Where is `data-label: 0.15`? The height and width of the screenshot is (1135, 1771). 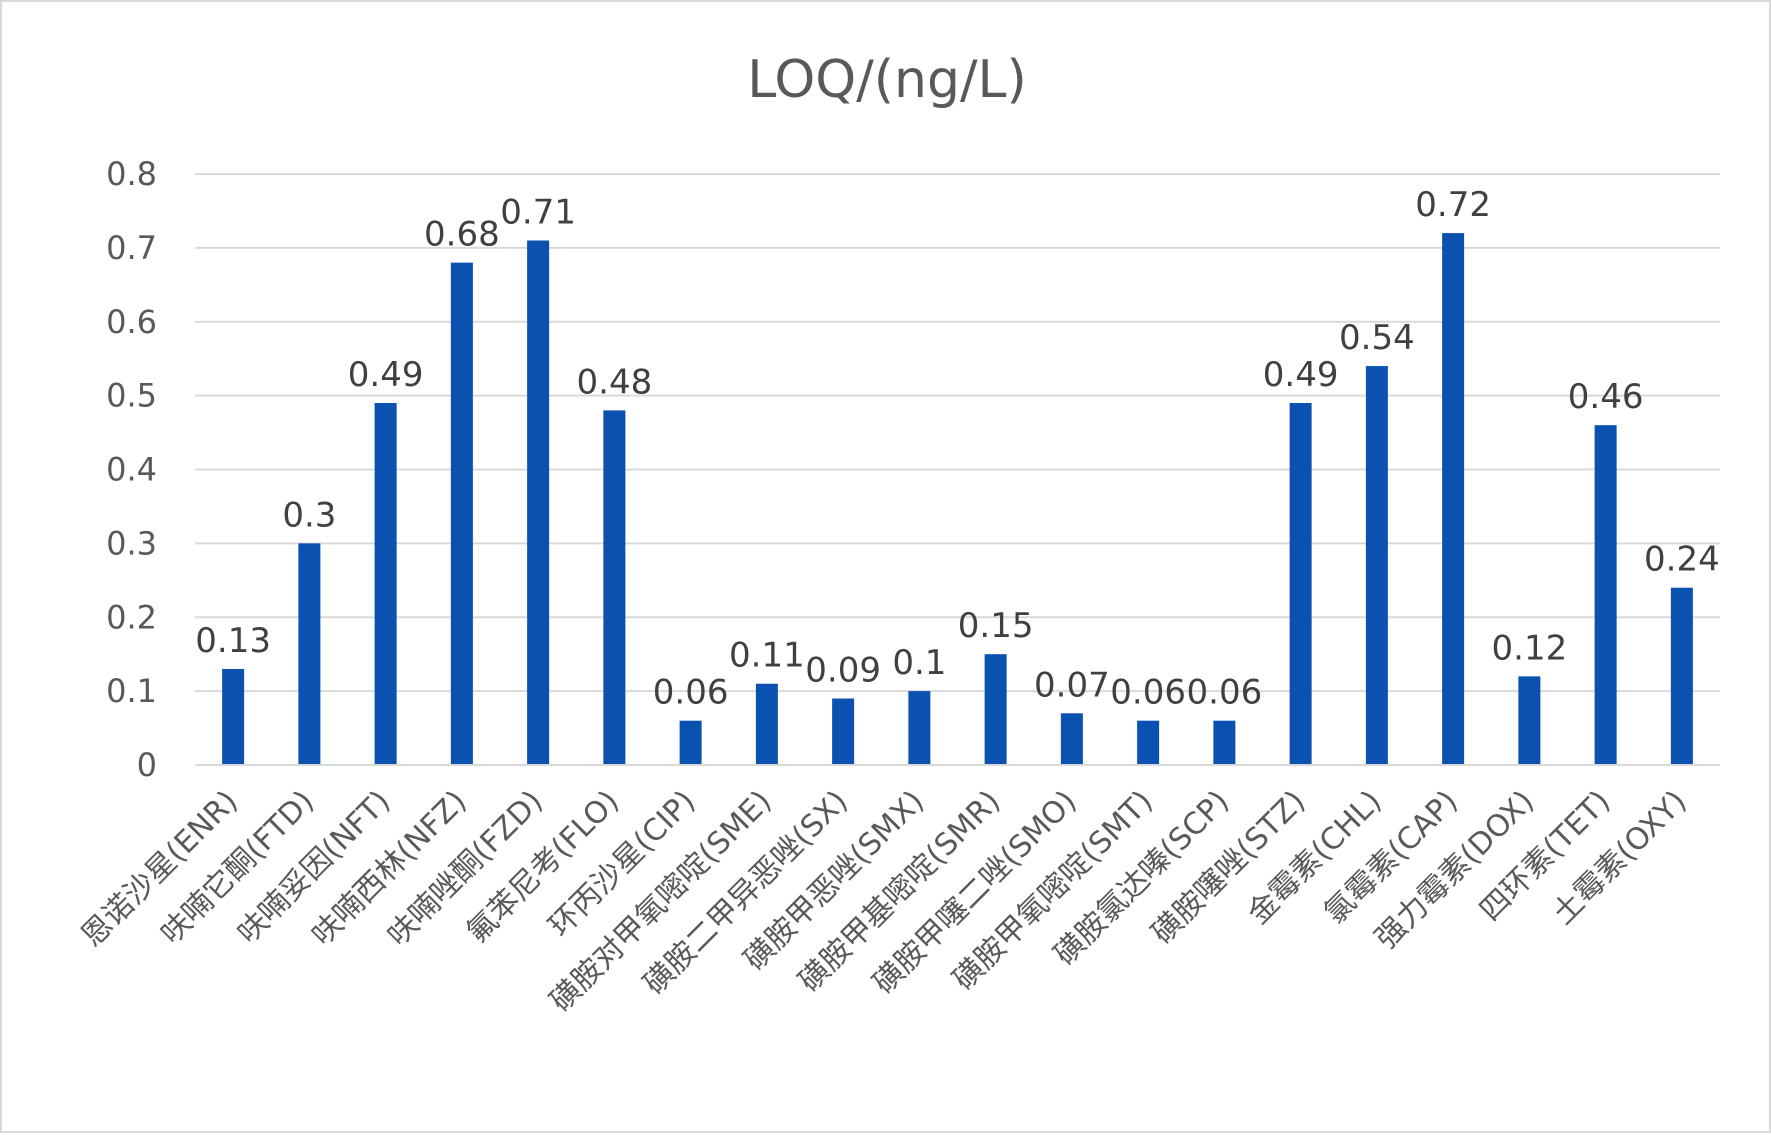
data-label: 0.15 is located at coordinates (996, 626).